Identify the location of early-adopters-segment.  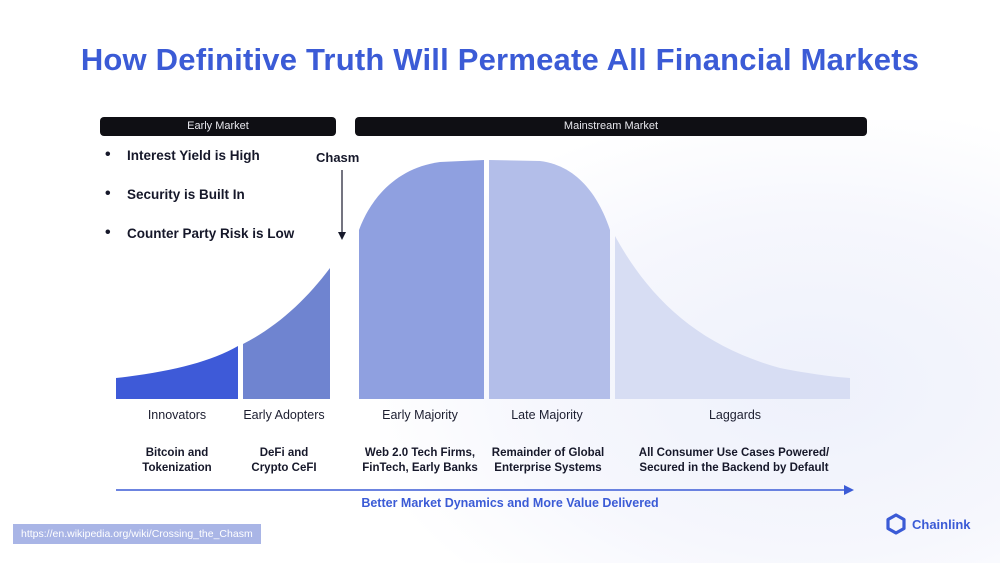
(286, 333).